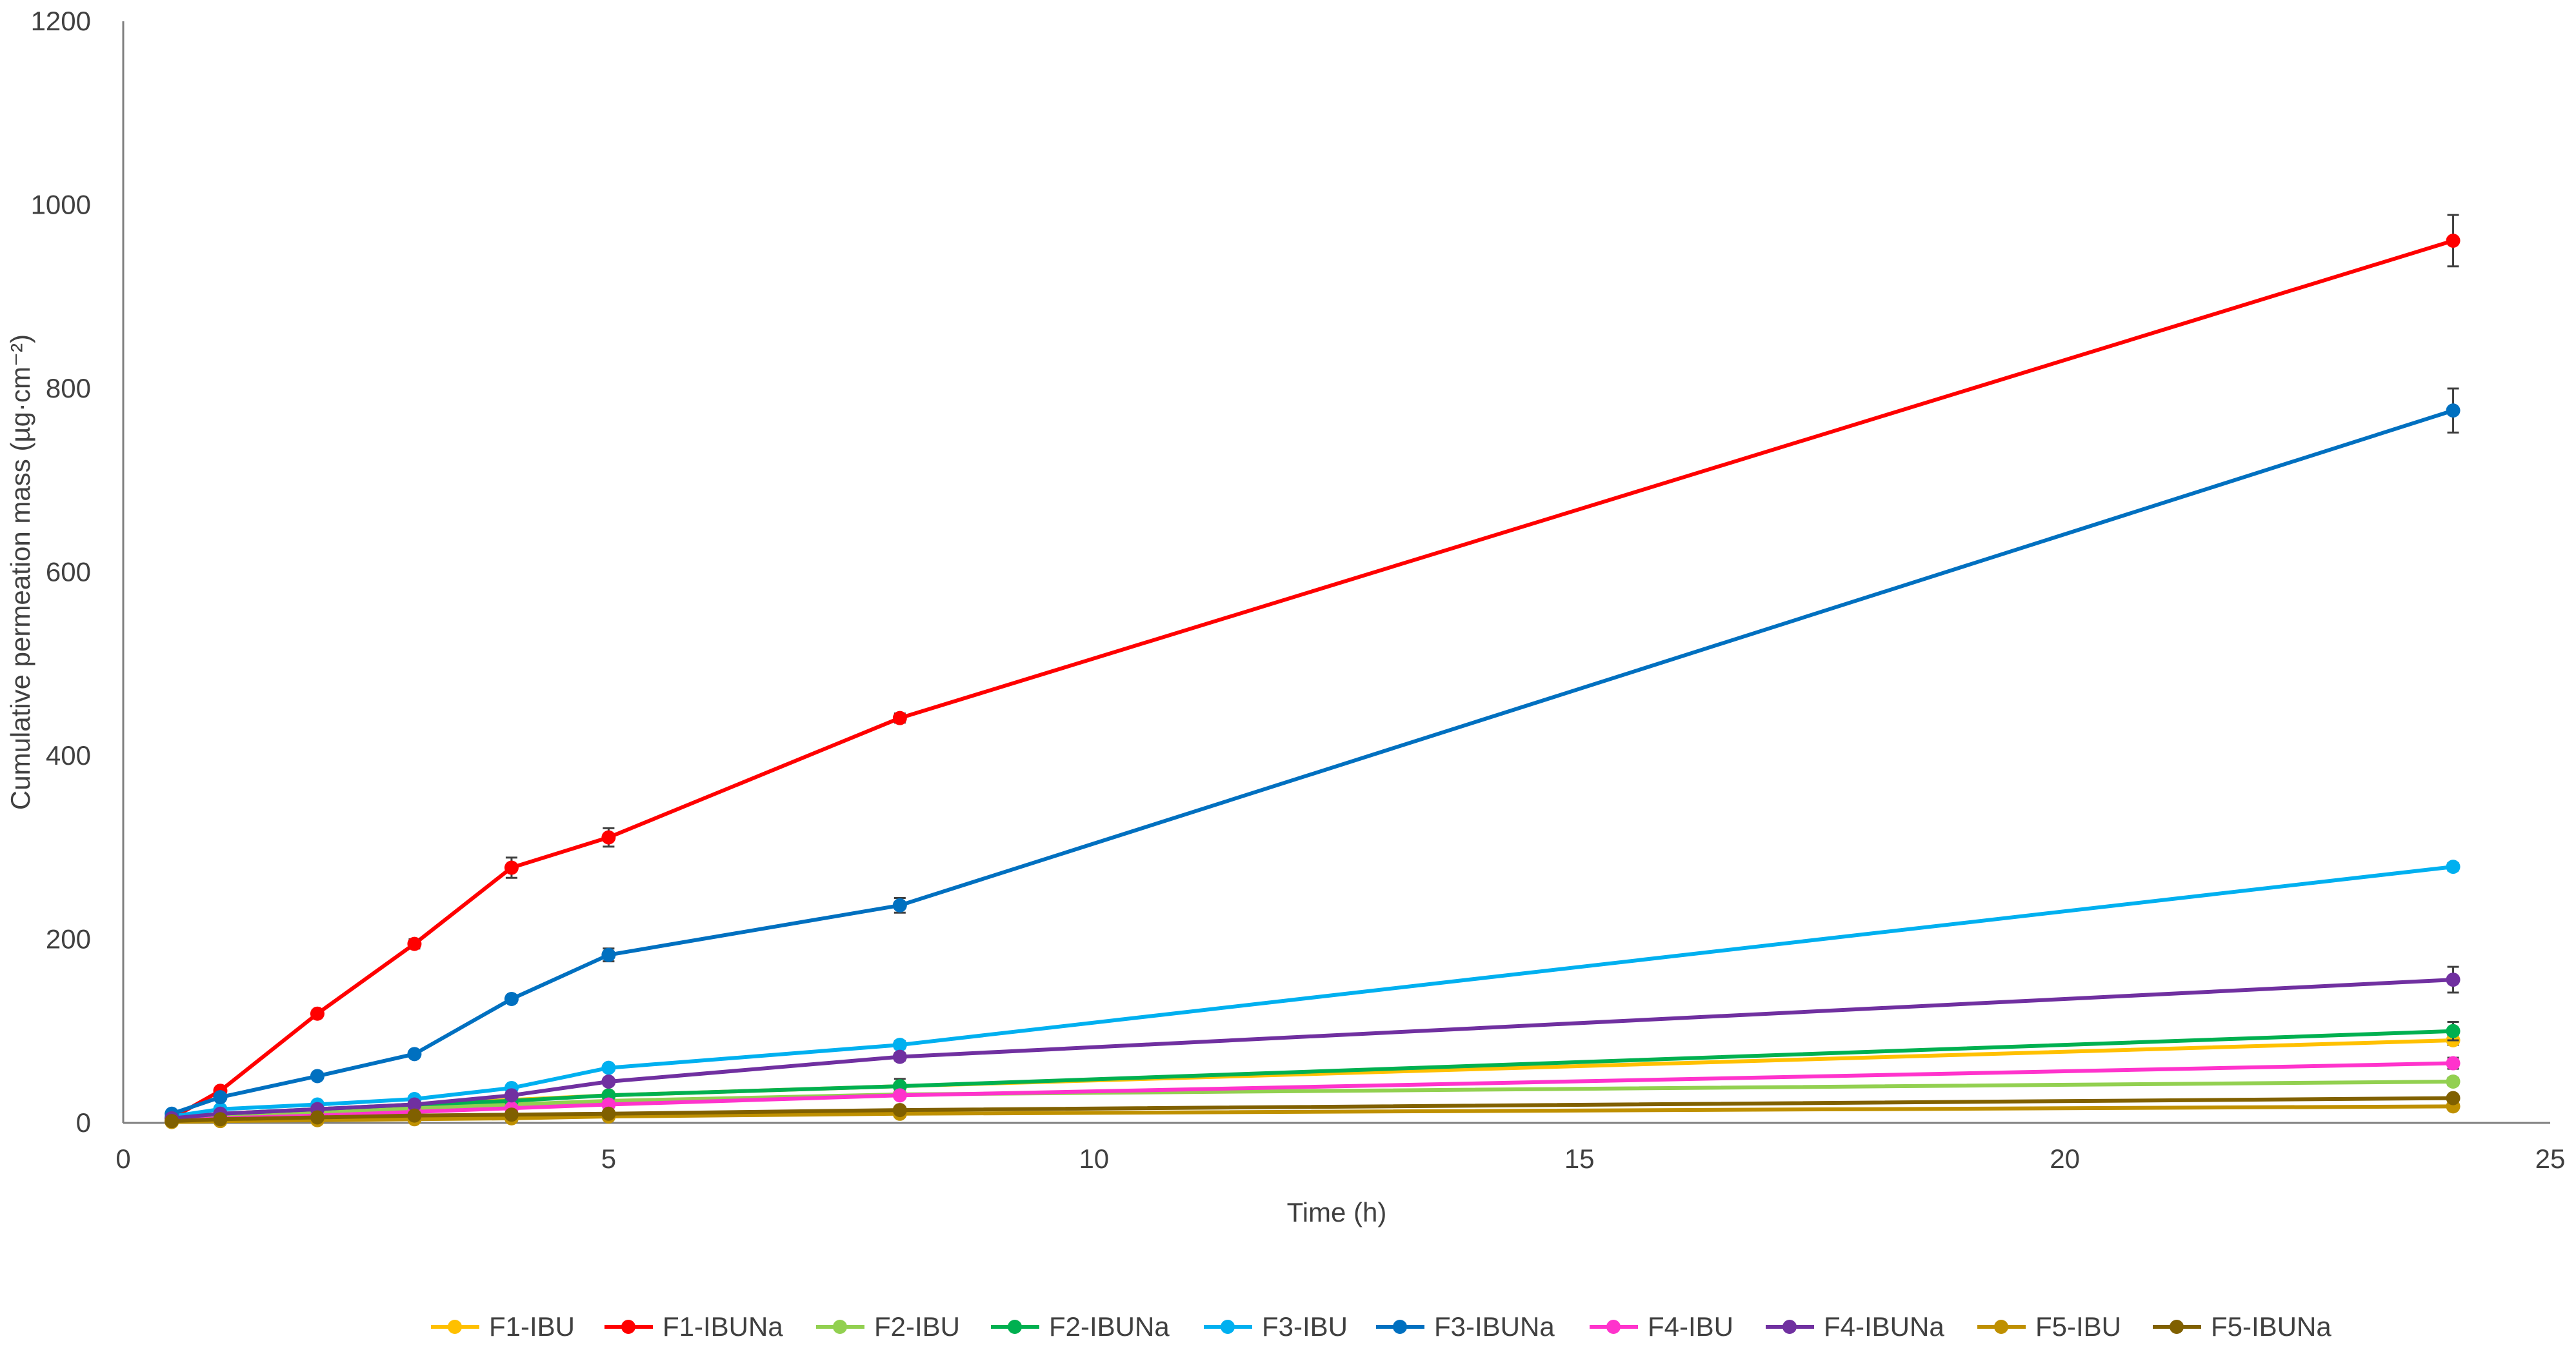 The width and height of the screenshot is (2576, 1352). Describe the element at coordinates (61, 21) in the screenshot. I see `y-tick-label: 1200` at that location.